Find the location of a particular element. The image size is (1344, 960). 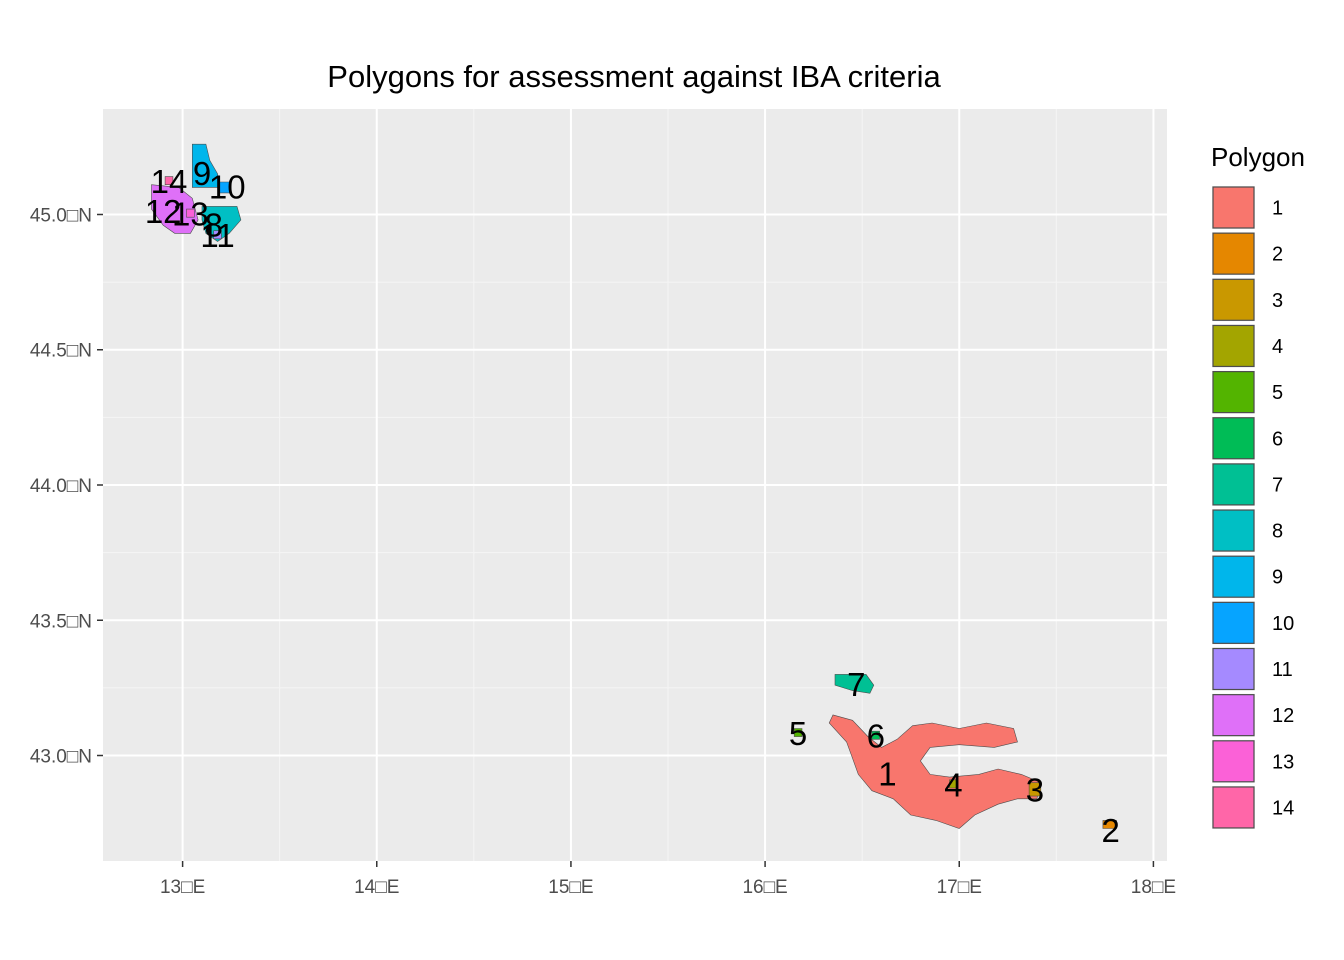

legend-label-5: 5 is located at coordinates (1277, 393).